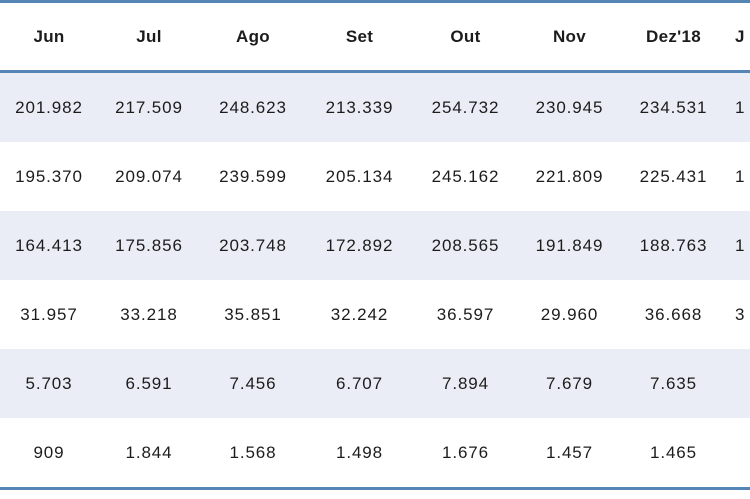  Describe the element at coordinates (569, 245) in the screenshot. I see `table-cell: 191.849` at that location.